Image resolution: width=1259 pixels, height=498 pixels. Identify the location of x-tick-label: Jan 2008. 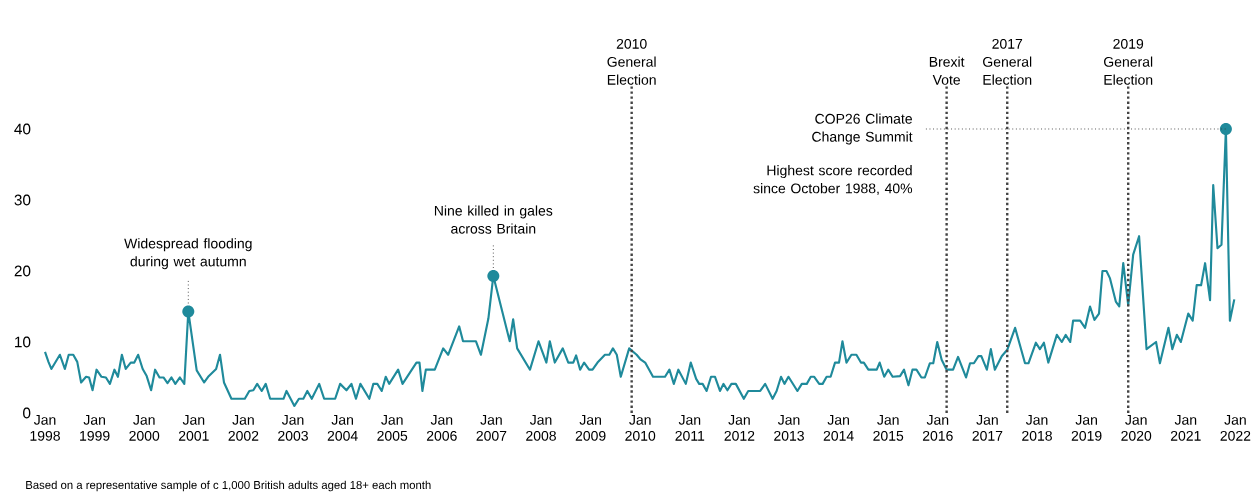
(541, 428).